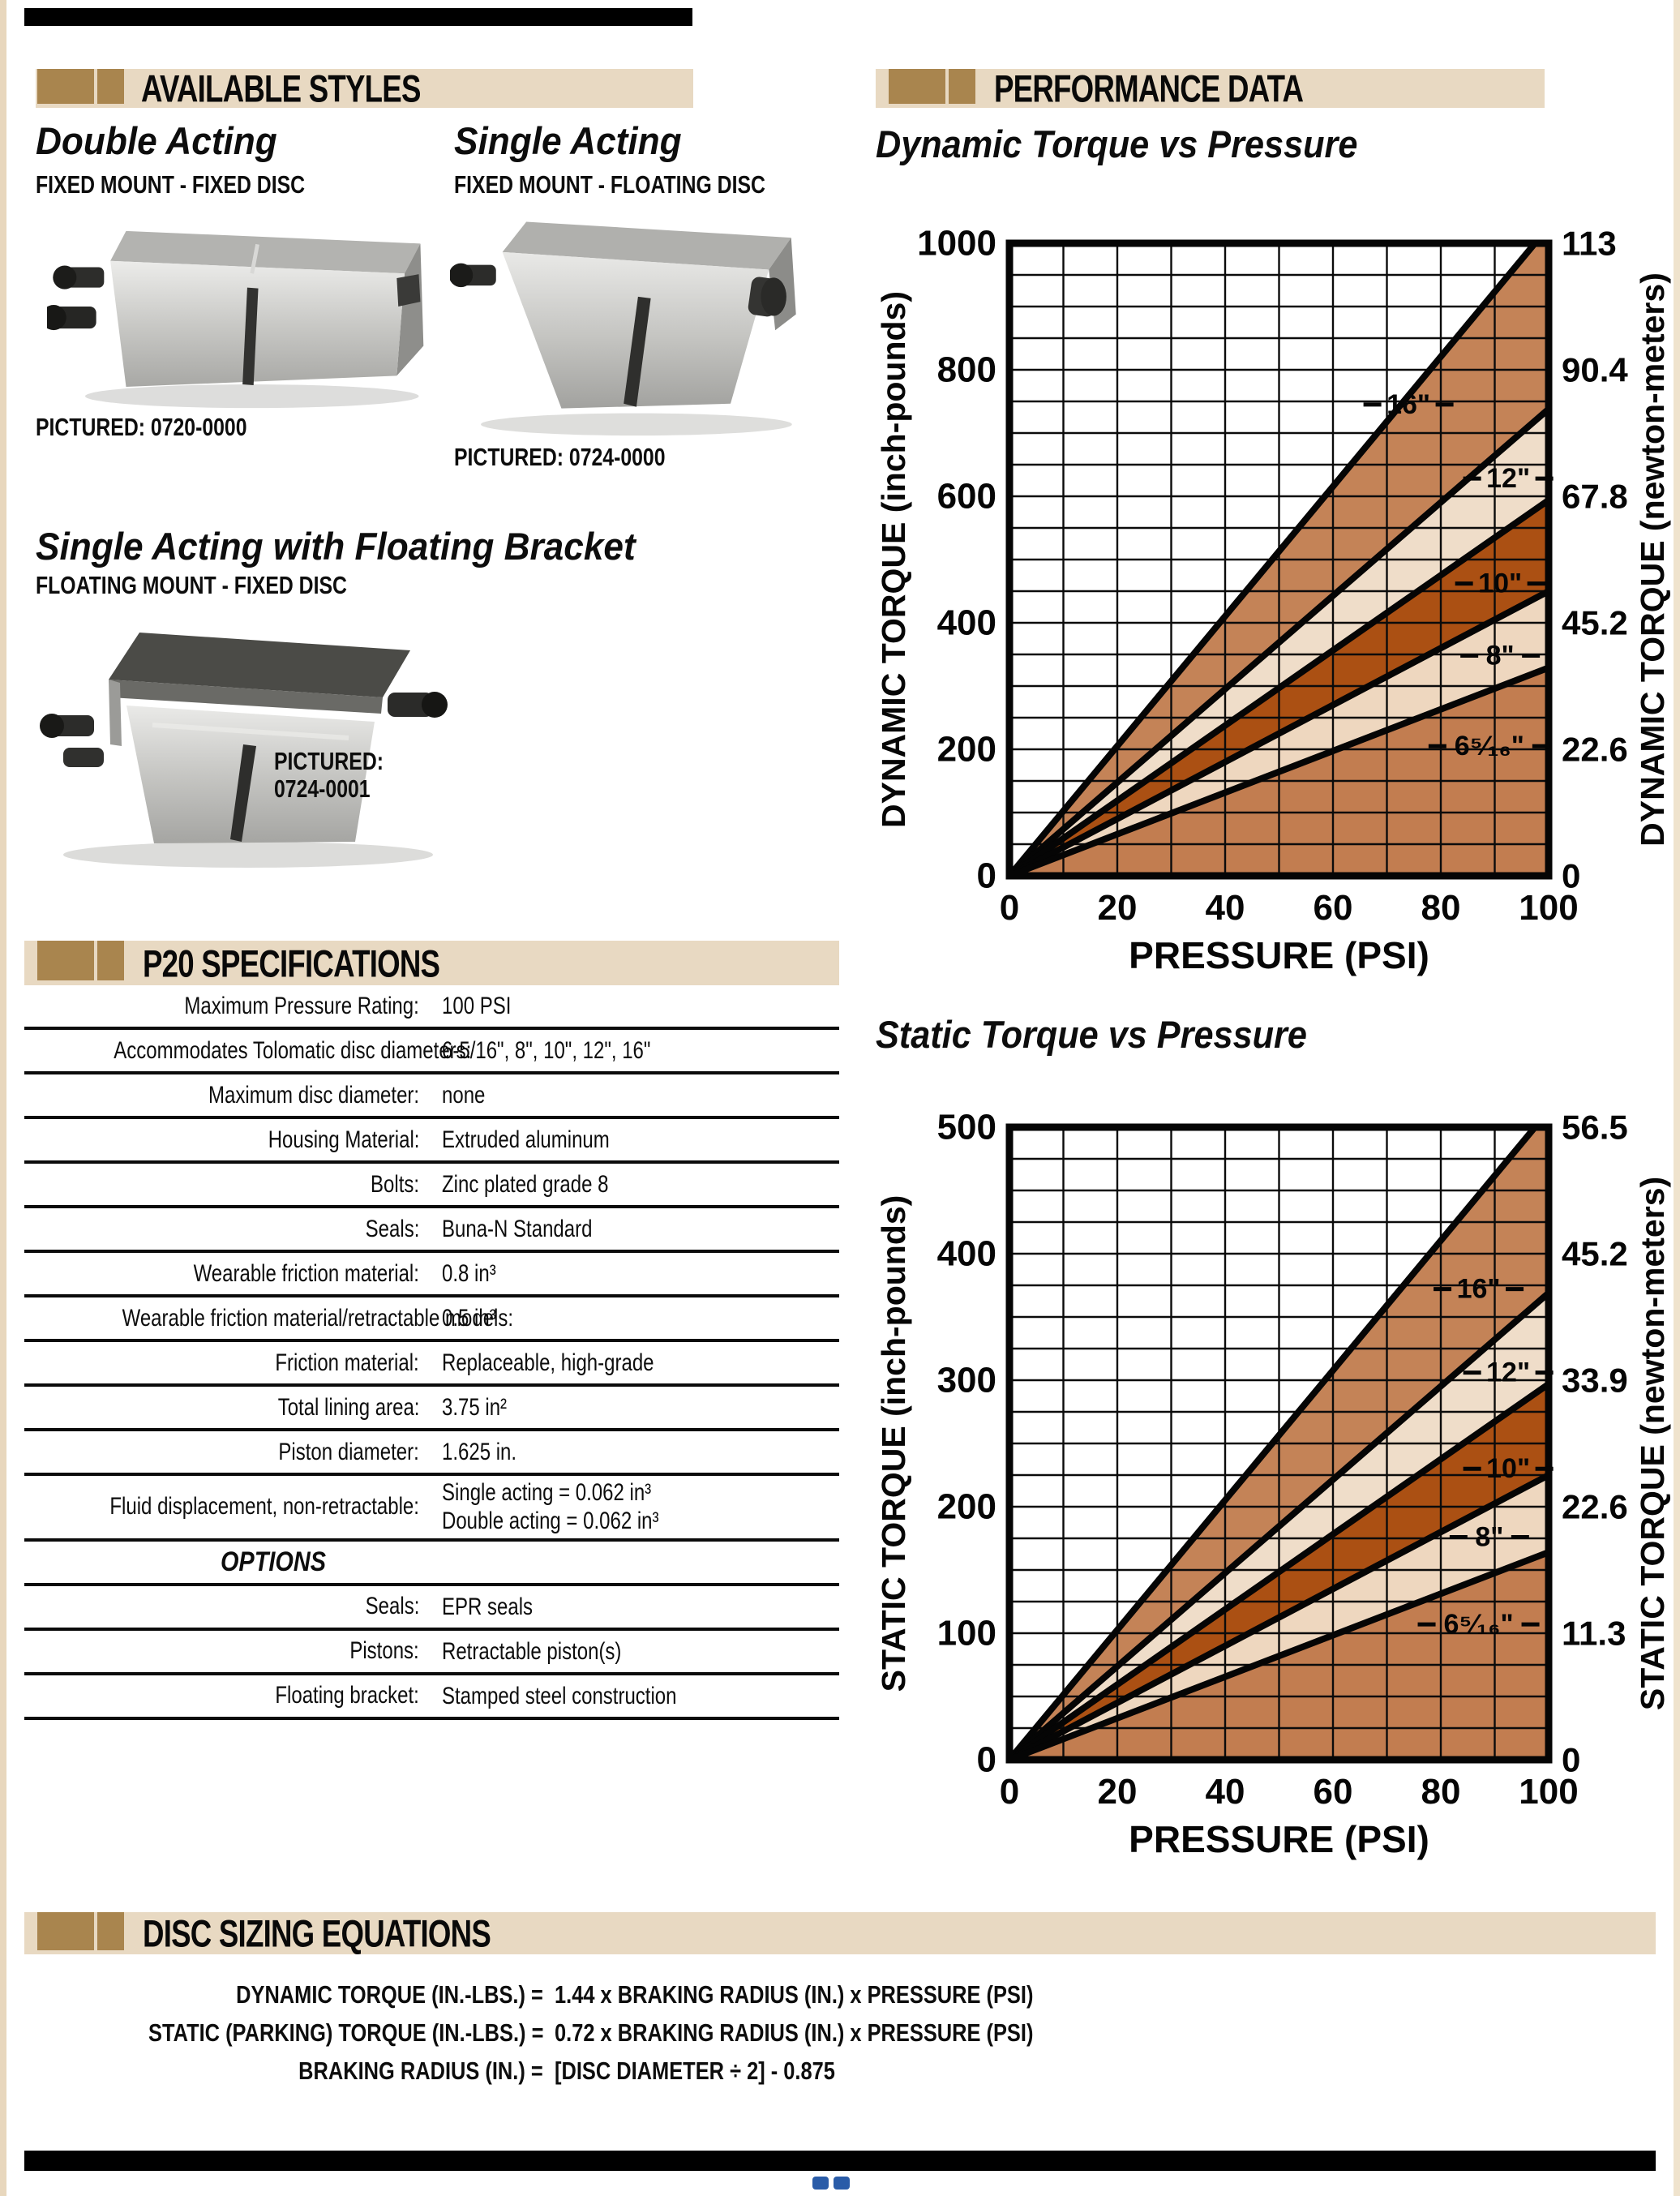 The width and height of the screenshot is (1680, 2196). Describe the element at coordinates (222, 1185) in the screenshot. I see `spec-label: Bolts:` at that location.